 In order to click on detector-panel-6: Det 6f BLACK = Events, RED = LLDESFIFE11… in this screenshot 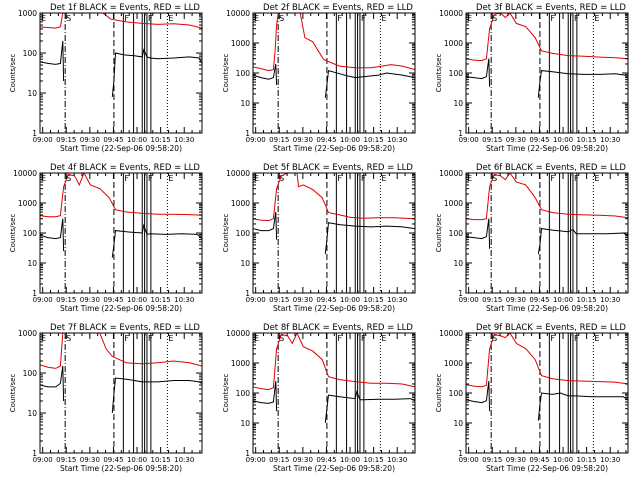, I will do `click(532, 240)`.